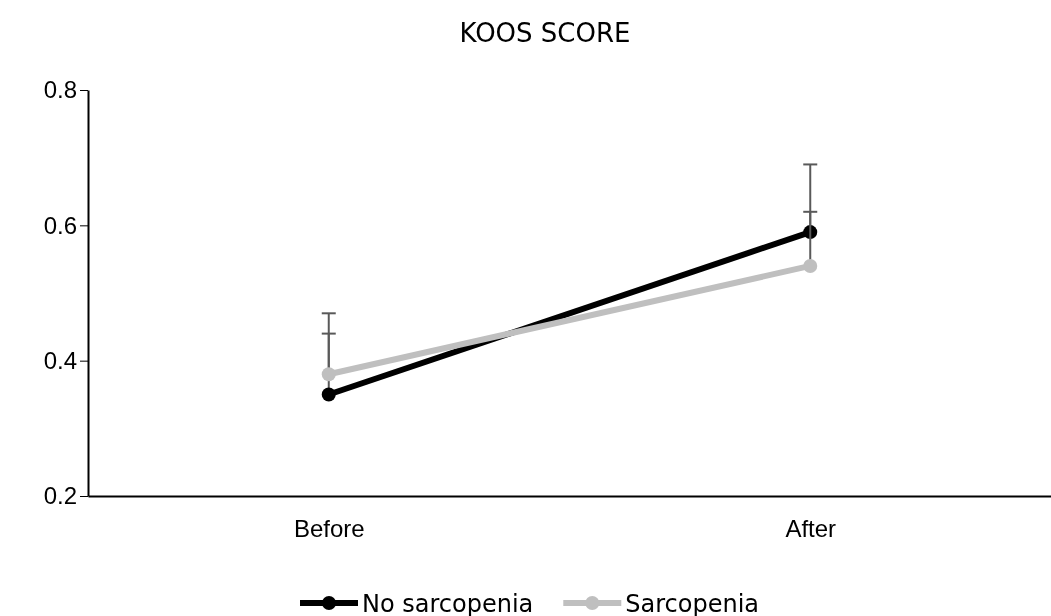 This screenshot has height=616, width=1051. Describe the element at coordinates (329, 529) in the screenshot. I see `x-tick-label: Before` at that location.